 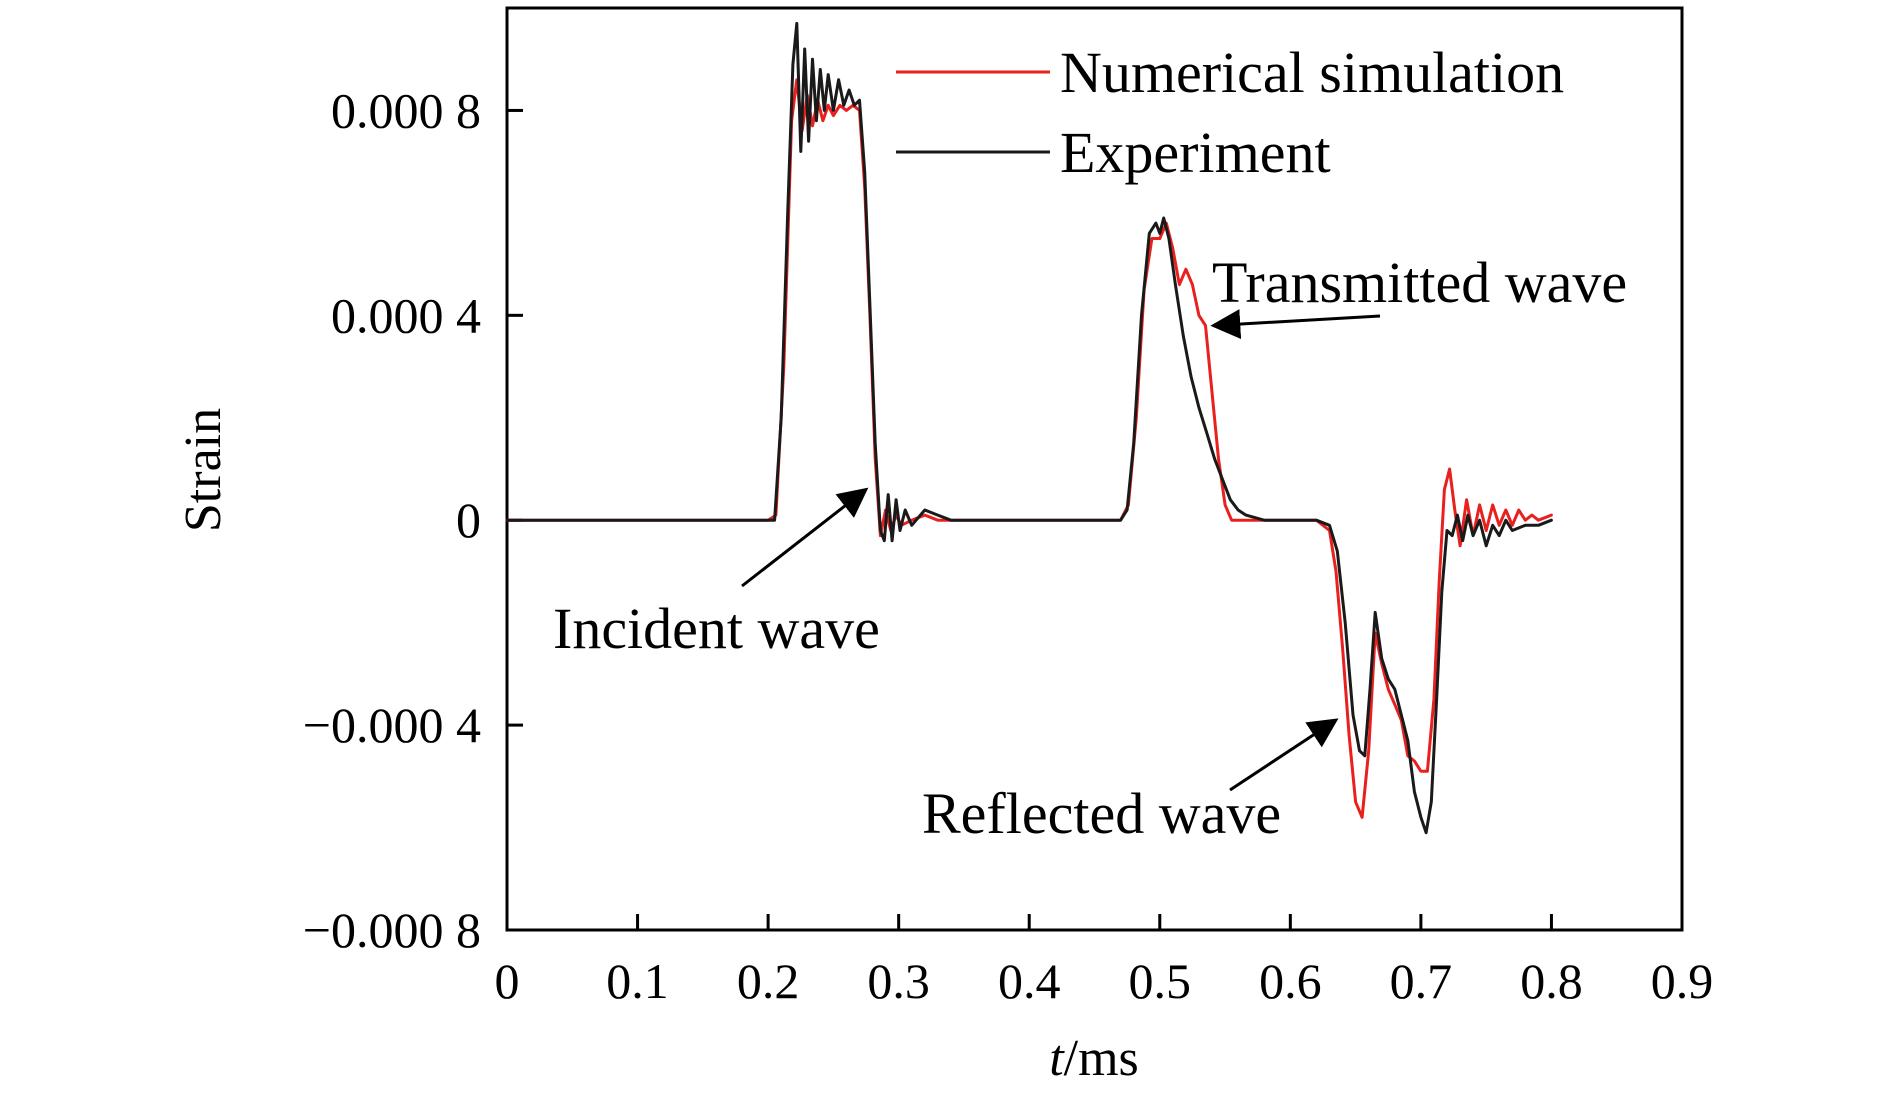 What do you see at coordinates (1295, 324) in the screenshot?
I see `annotation-arrow-transmitted-wave` at bounding box center [1295, 324].